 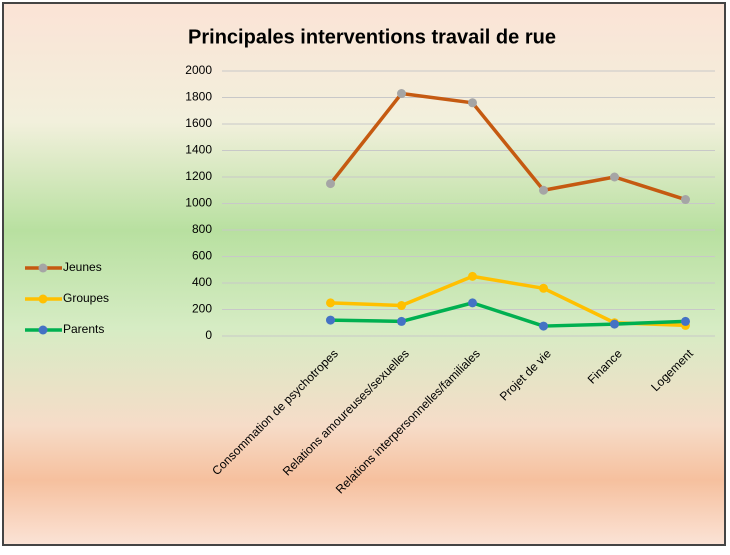 What do you see at coordinates (198, 203) in the screenshot?
I see `y-tick-label: 1000` at bounding box center [198, 203].